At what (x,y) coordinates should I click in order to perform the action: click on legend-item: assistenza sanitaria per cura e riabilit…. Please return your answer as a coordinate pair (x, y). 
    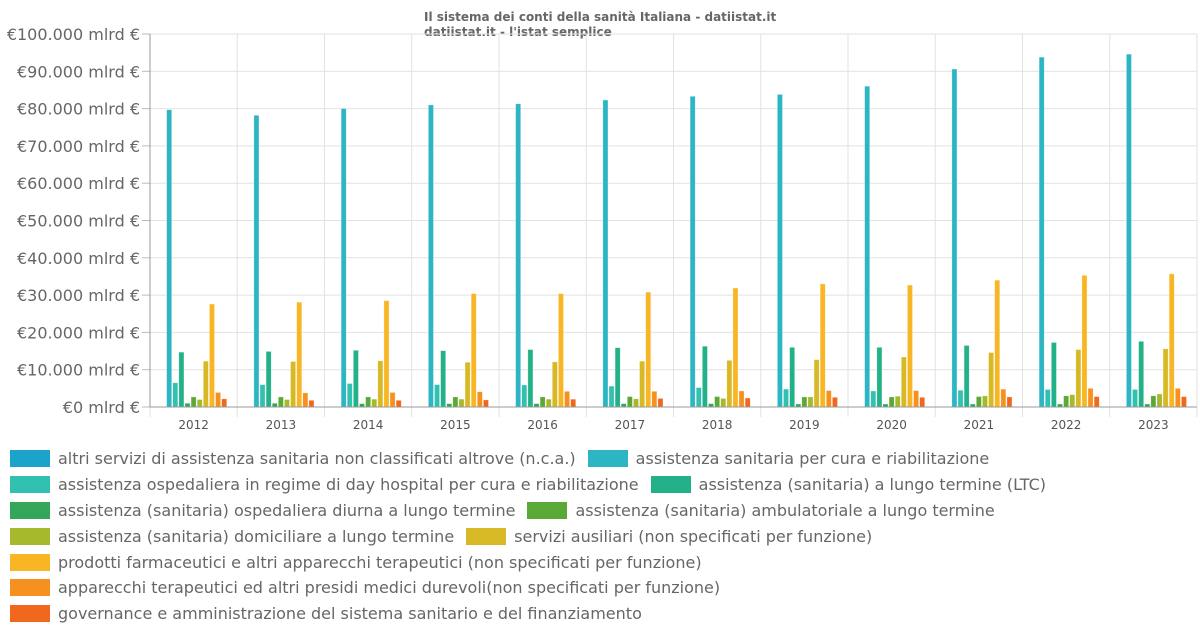
    Looking at the image, I should click on (788, 458).